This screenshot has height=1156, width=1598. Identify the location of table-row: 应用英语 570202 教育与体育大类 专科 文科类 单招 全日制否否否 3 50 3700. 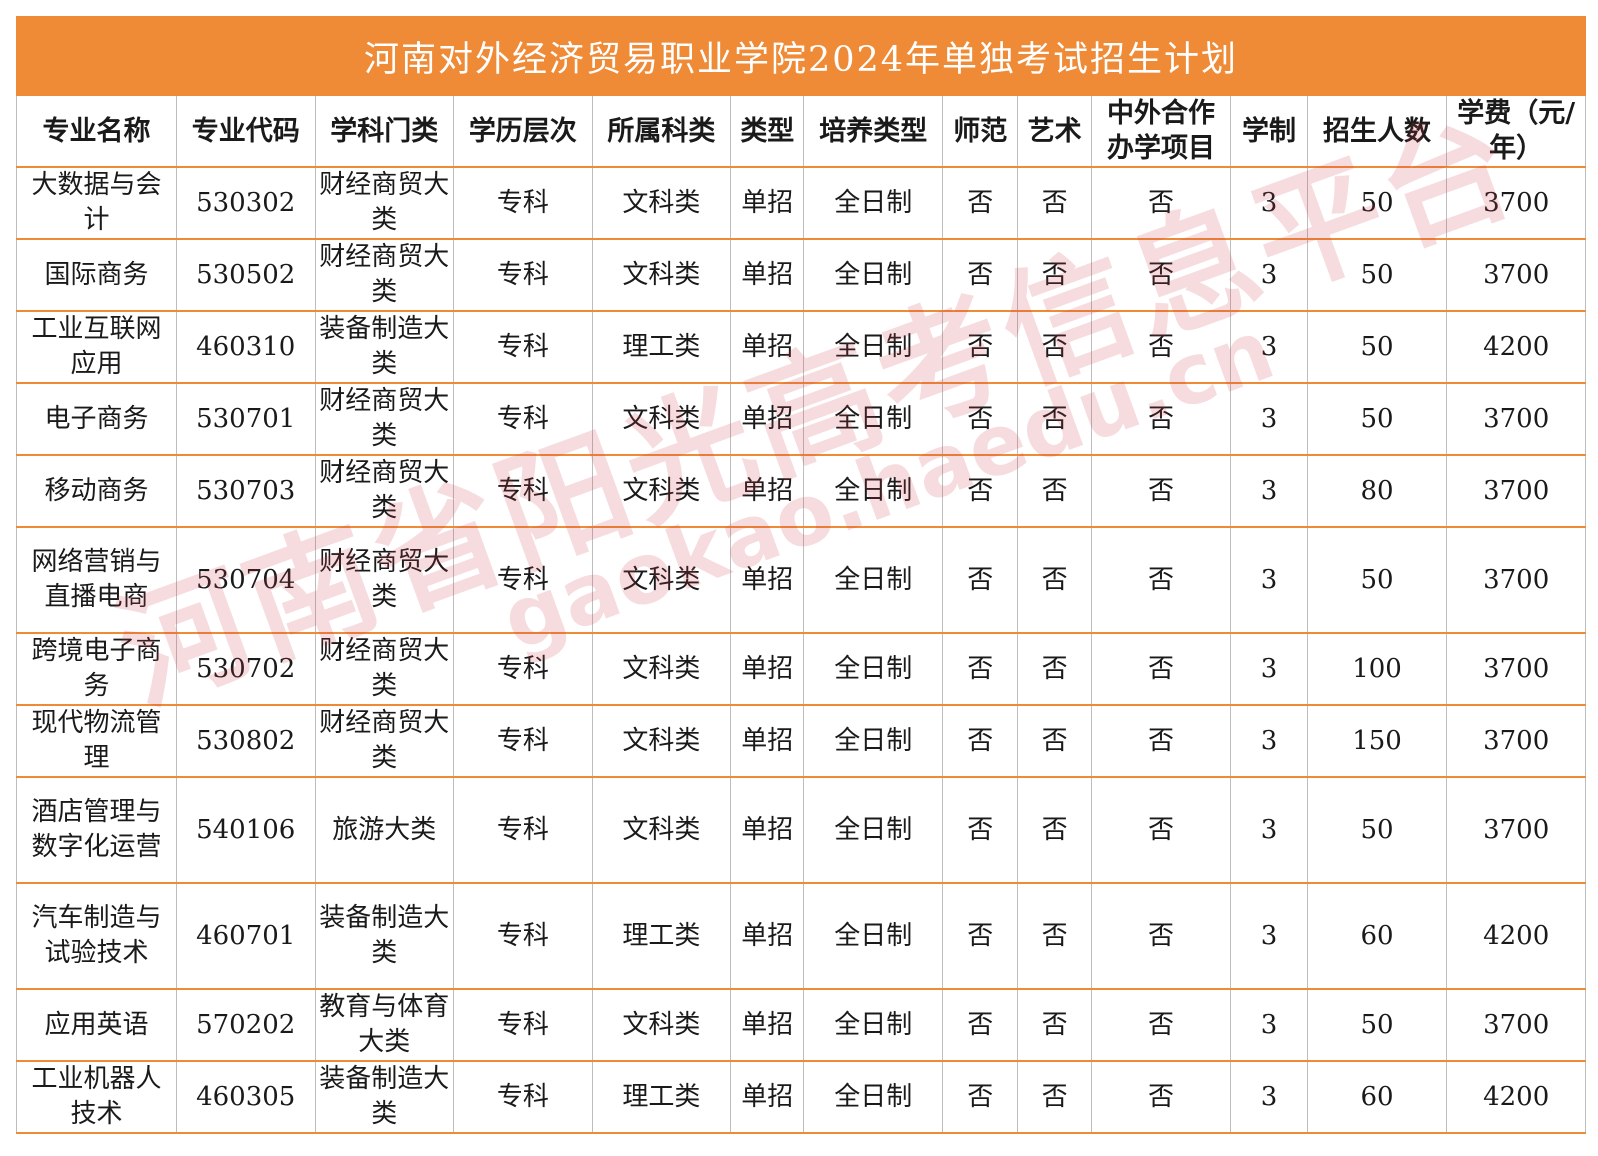
(801, 1025).